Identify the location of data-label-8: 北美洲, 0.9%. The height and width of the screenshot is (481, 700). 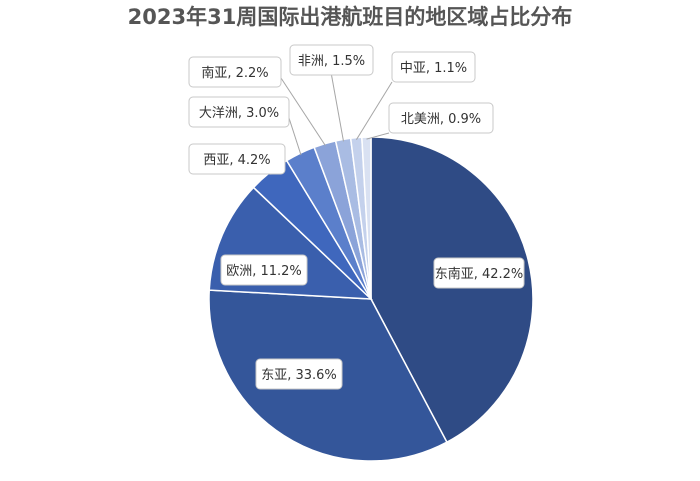
(441, 119).